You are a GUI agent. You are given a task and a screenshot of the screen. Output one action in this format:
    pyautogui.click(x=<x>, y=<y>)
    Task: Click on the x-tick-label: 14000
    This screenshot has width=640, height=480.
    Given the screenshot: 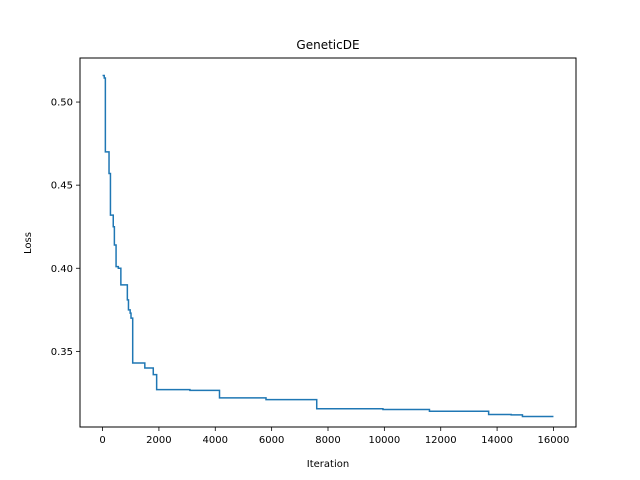 What is the action you would take?
    pyautogui.click(x=497, y=440)
    